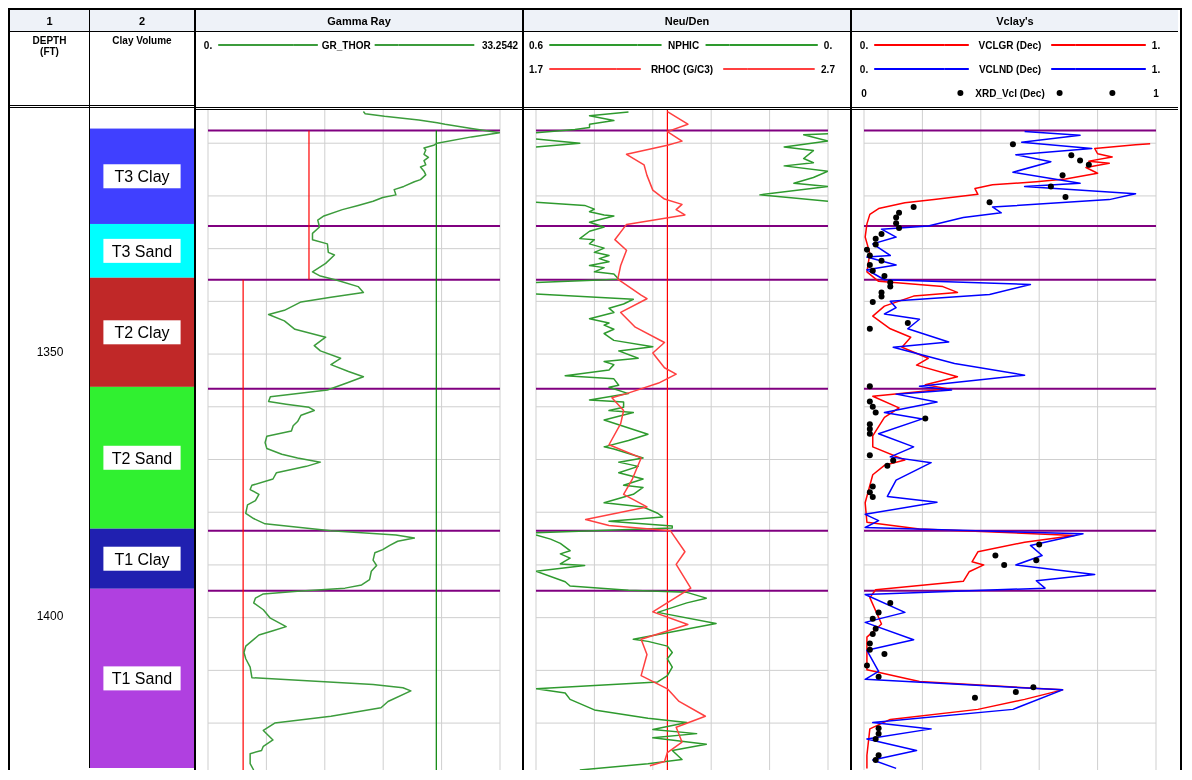 The width and height of the screenshot is (1192, 780). I want to click on chart-title: Neu/Den, so click(687, 21).